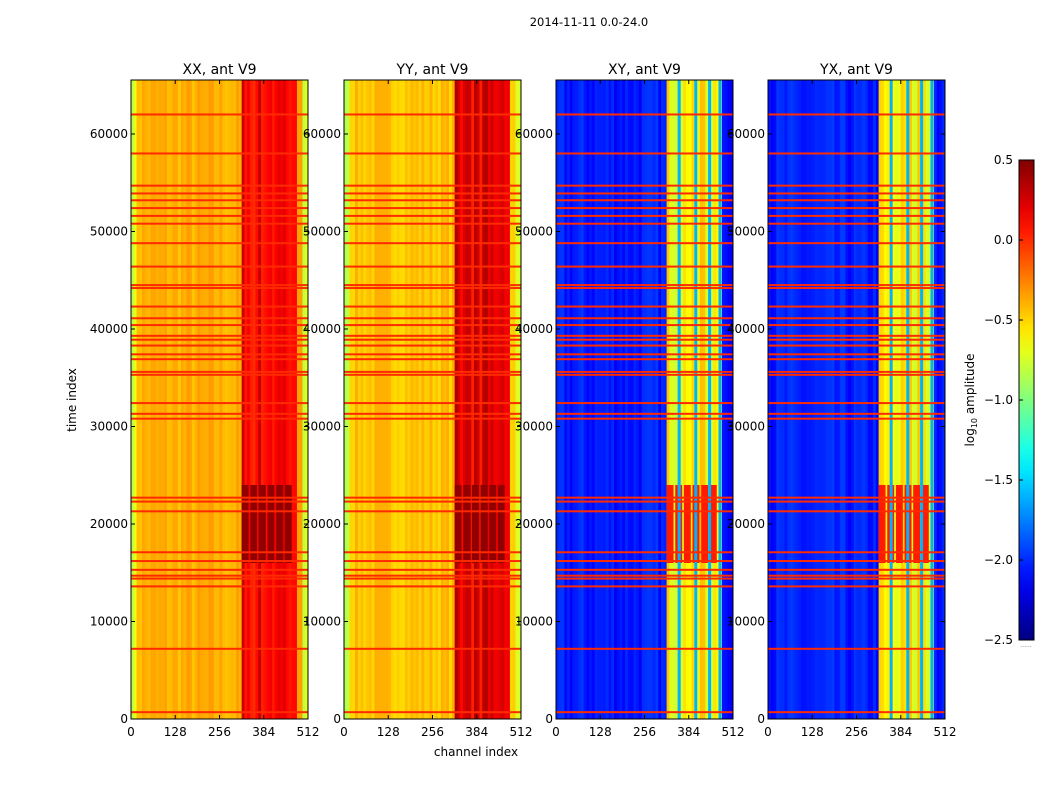 The image size is (1050, 800). I want to click on colorbar-tick-label: 0.0, so click(1003, 240).